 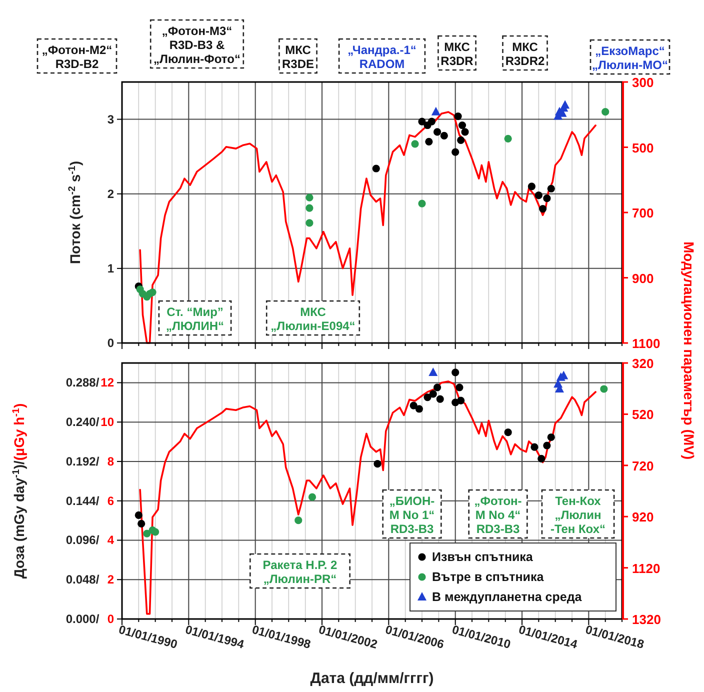 What do you see at coordinates (643, 517) in the screenshot?
I see `y2-tick-label: 920` at bounding box center [643, 517].